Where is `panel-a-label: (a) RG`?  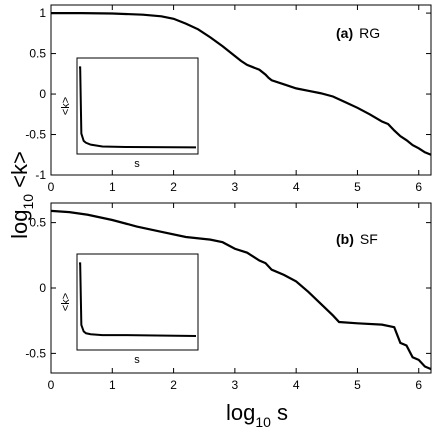
panel-a-label: (a) RG is located at coordinates (358, 33).